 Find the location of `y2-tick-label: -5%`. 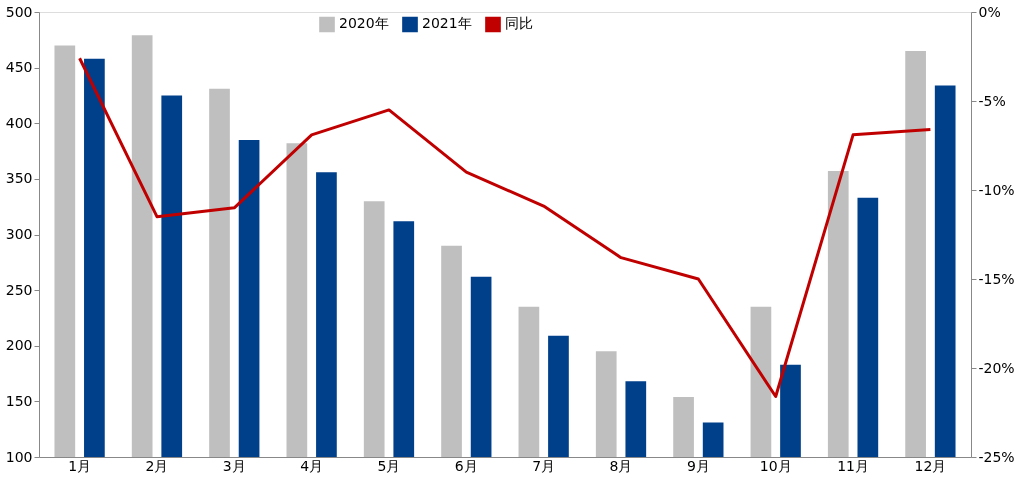

y2-tick-label: -5% is located at coordinates (992, 100).